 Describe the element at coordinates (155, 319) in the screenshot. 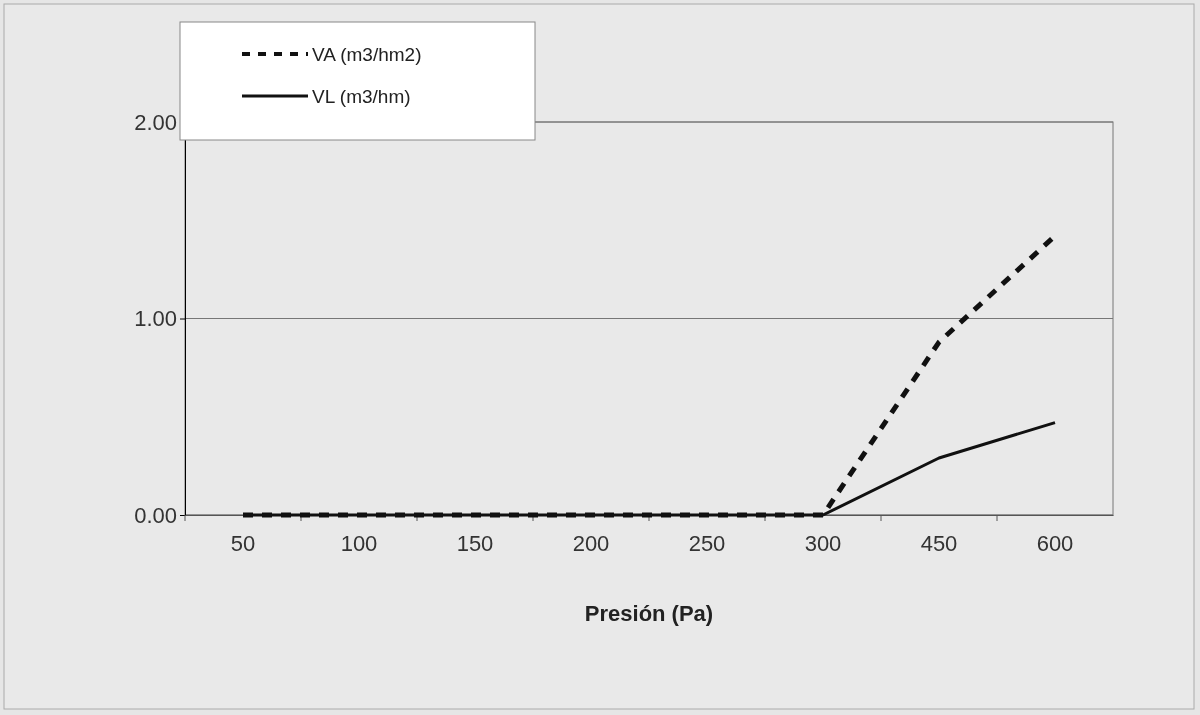

I see `y-tick-label: 1.00` at that location.